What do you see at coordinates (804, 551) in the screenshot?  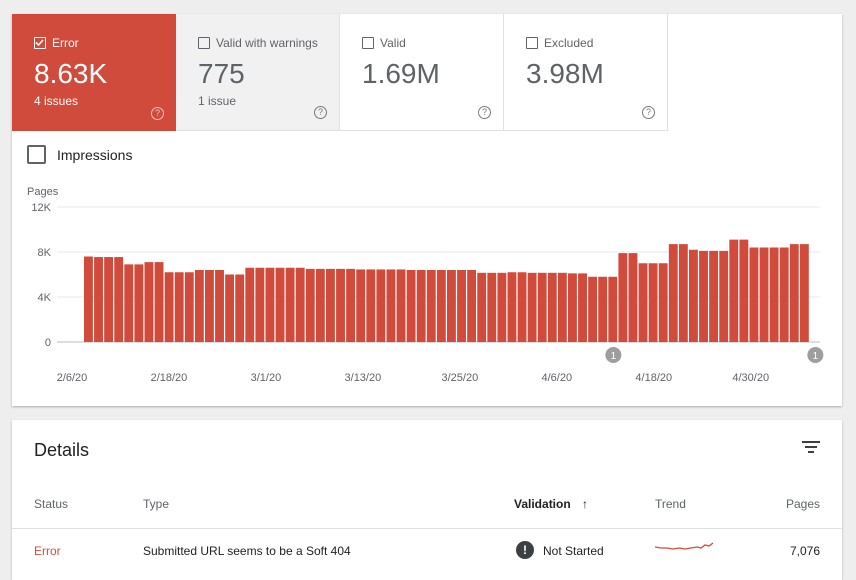 I see `row-pages: 7,076` at bounding box center [804, 551].